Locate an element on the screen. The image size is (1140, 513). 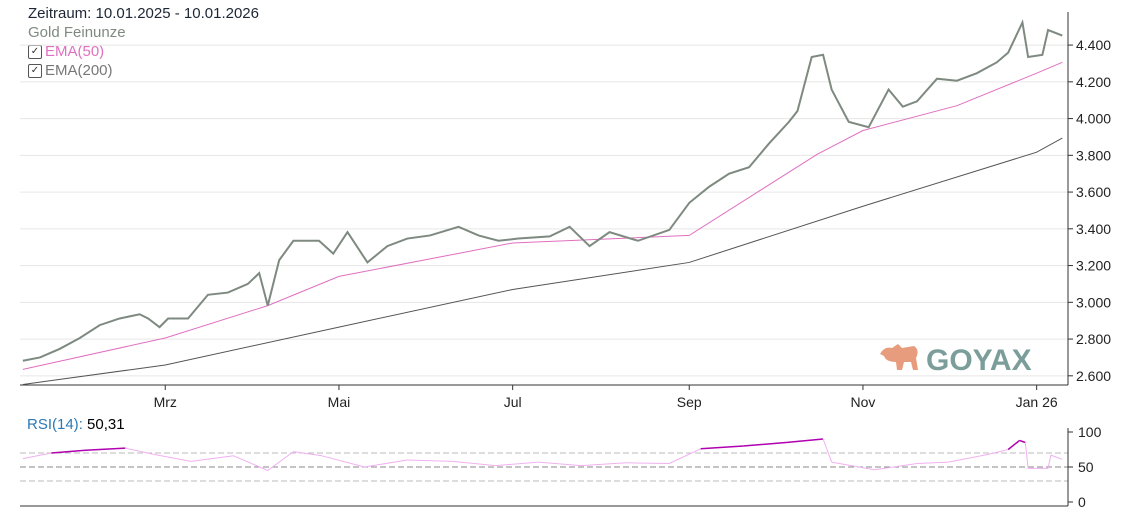
checkbox-checked-icon: ✓ is located at coordinates (35, 70).